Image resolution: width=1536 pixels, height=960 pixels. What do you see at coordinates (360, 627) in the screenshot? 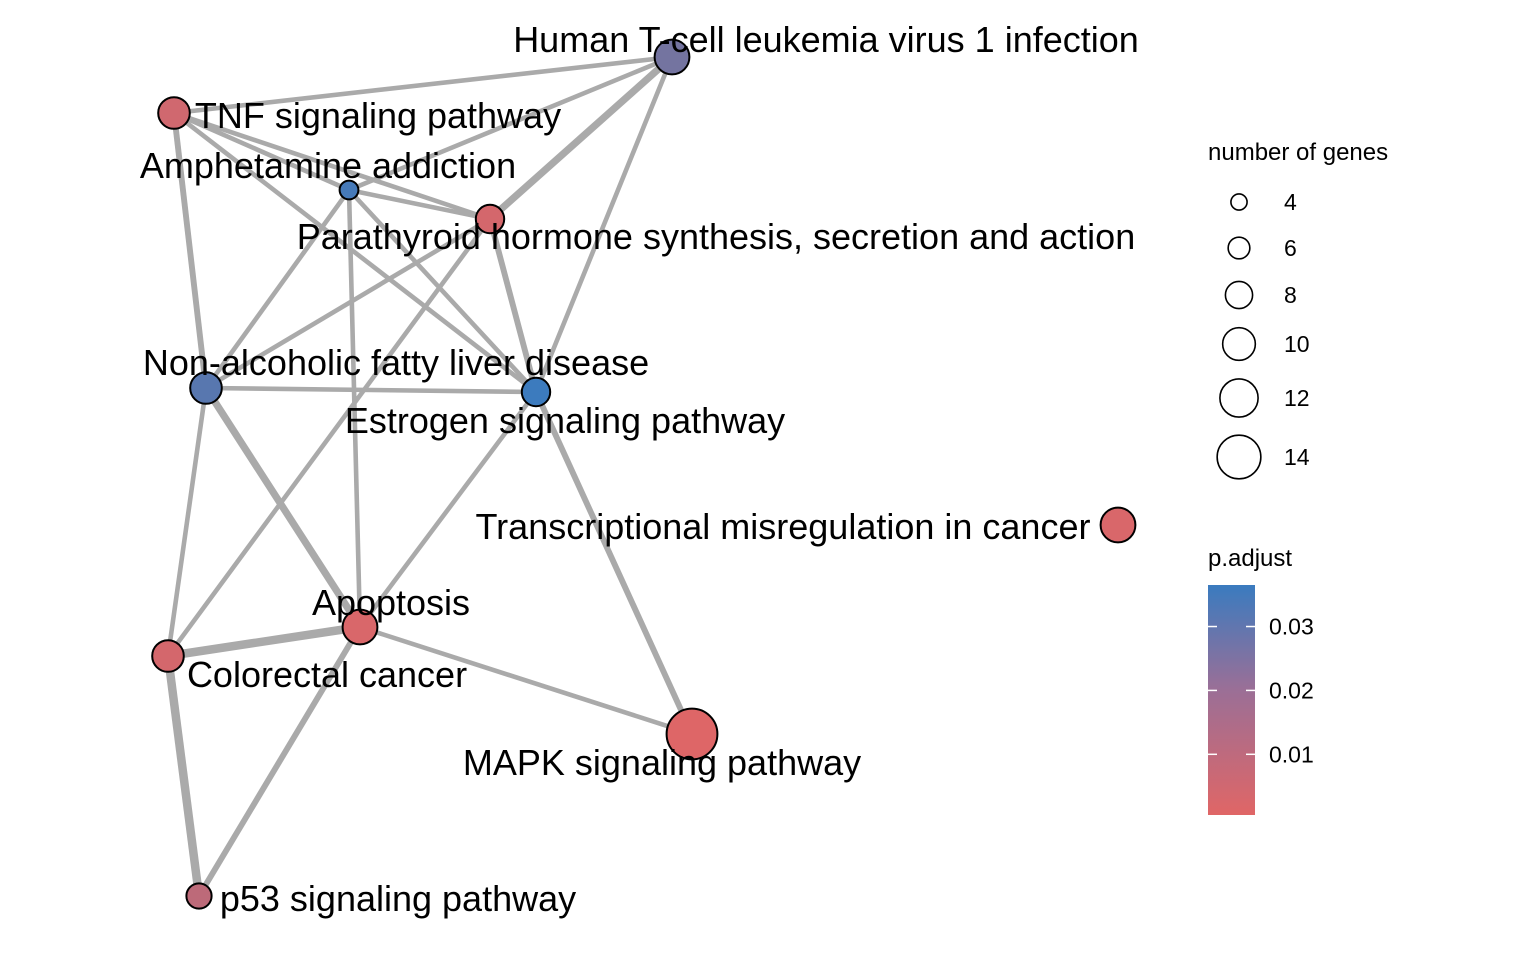
I see `node-apoptosis` at bounding box center [360, 627].